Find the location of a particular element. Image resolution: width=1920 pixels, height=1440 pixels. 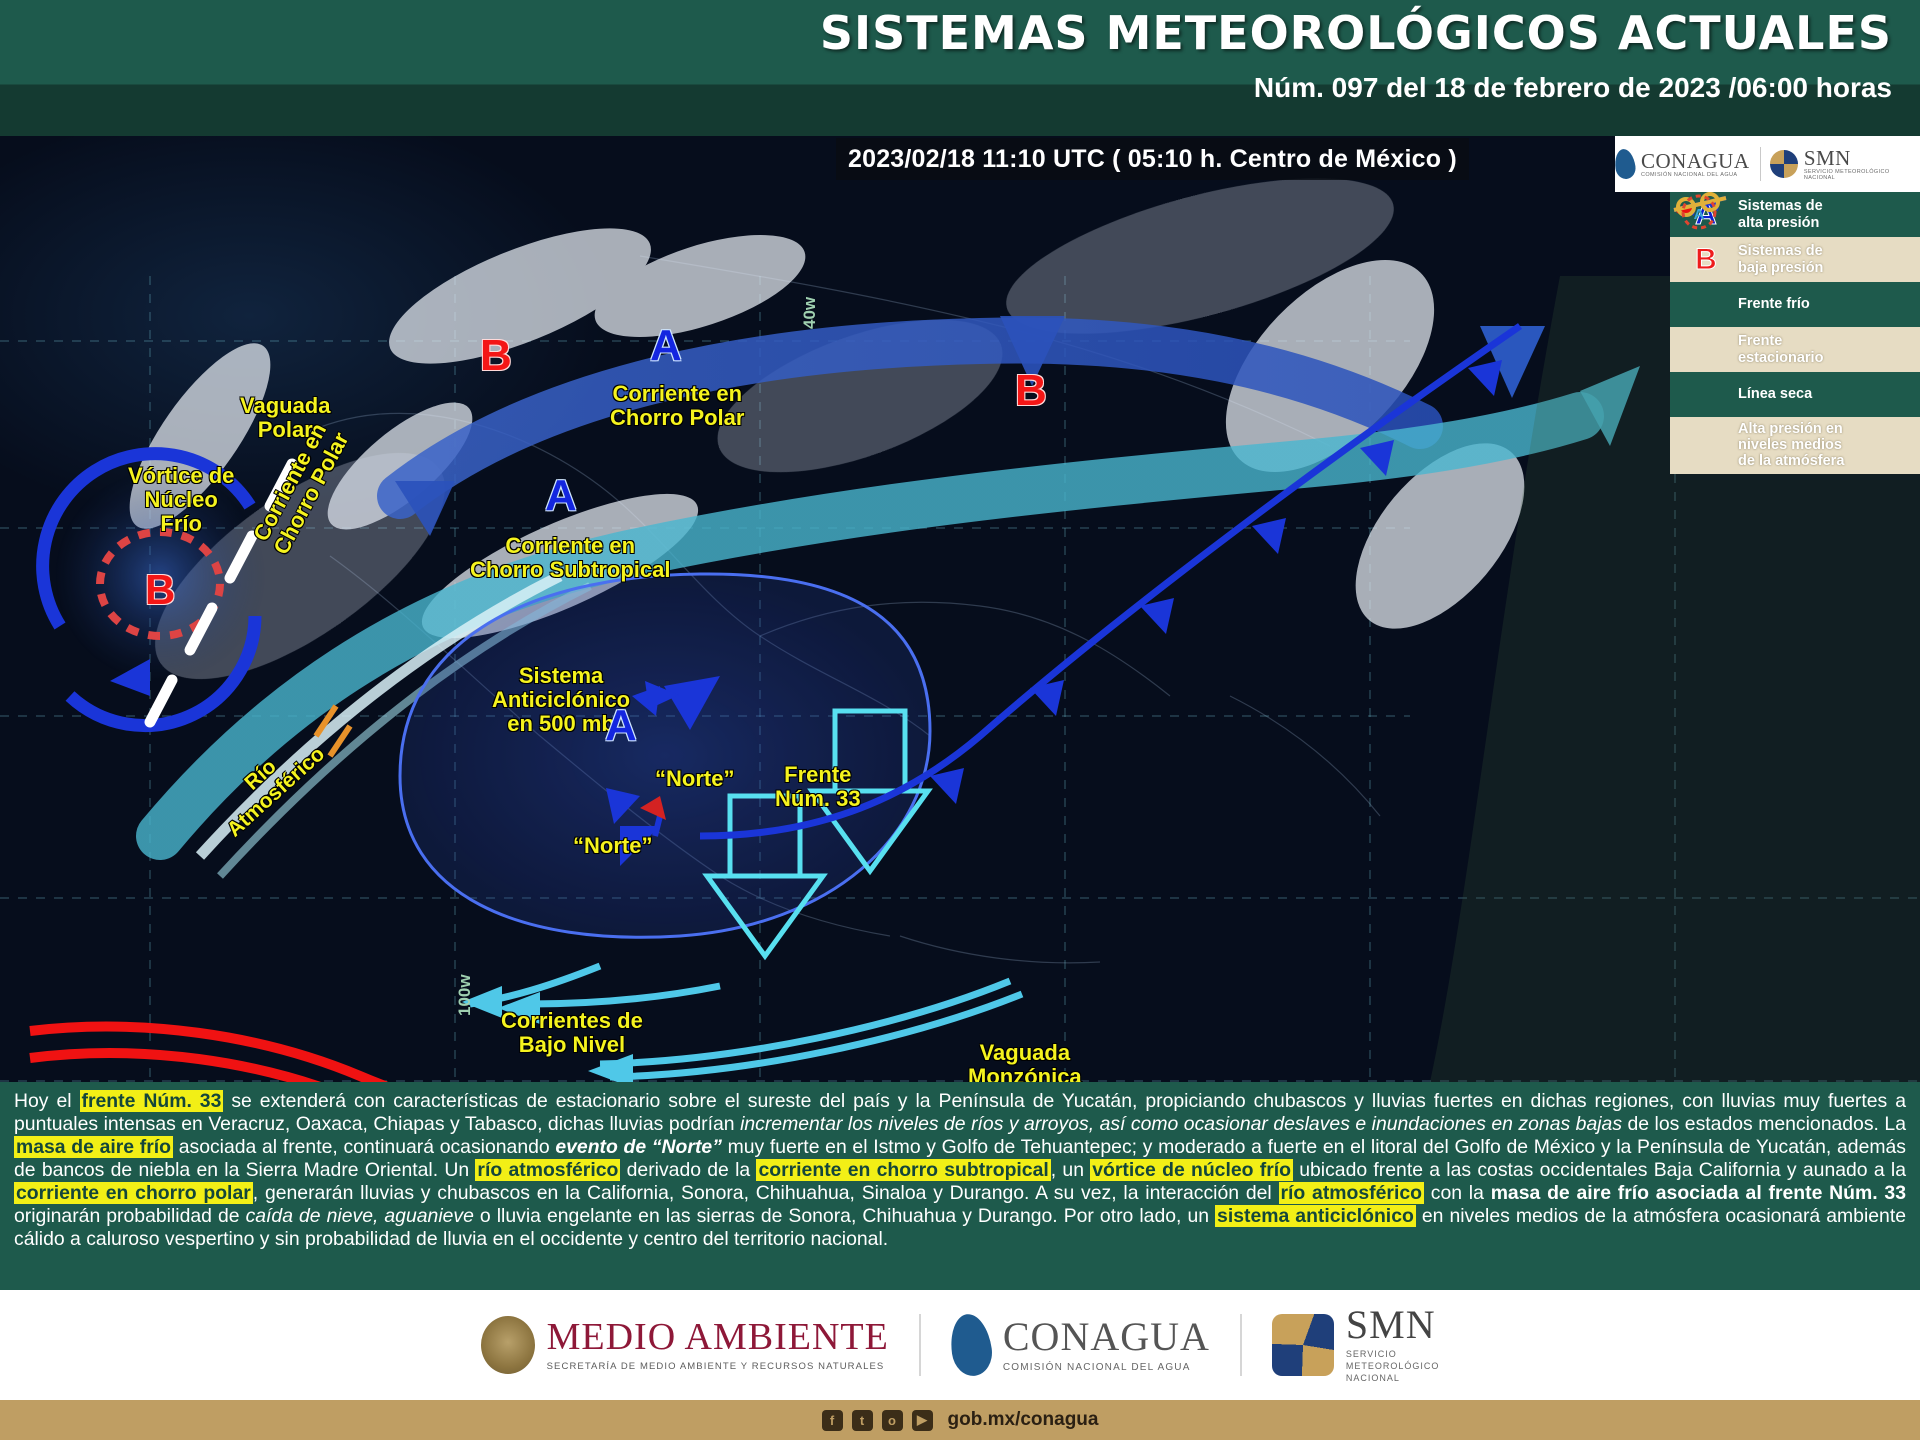

marker-A-northeast: A is located at coordinates (561, 495).